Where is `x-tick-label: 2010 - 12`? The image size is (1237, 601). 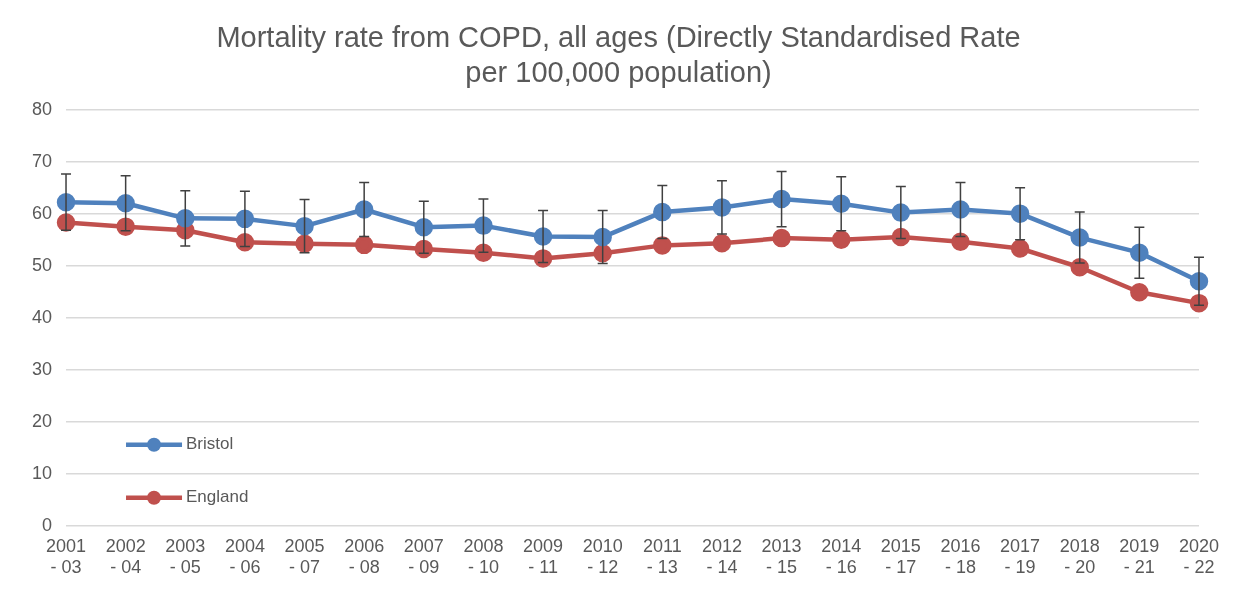 x-tick-label: 2010 - 12 is located at coordinates (602, 556).